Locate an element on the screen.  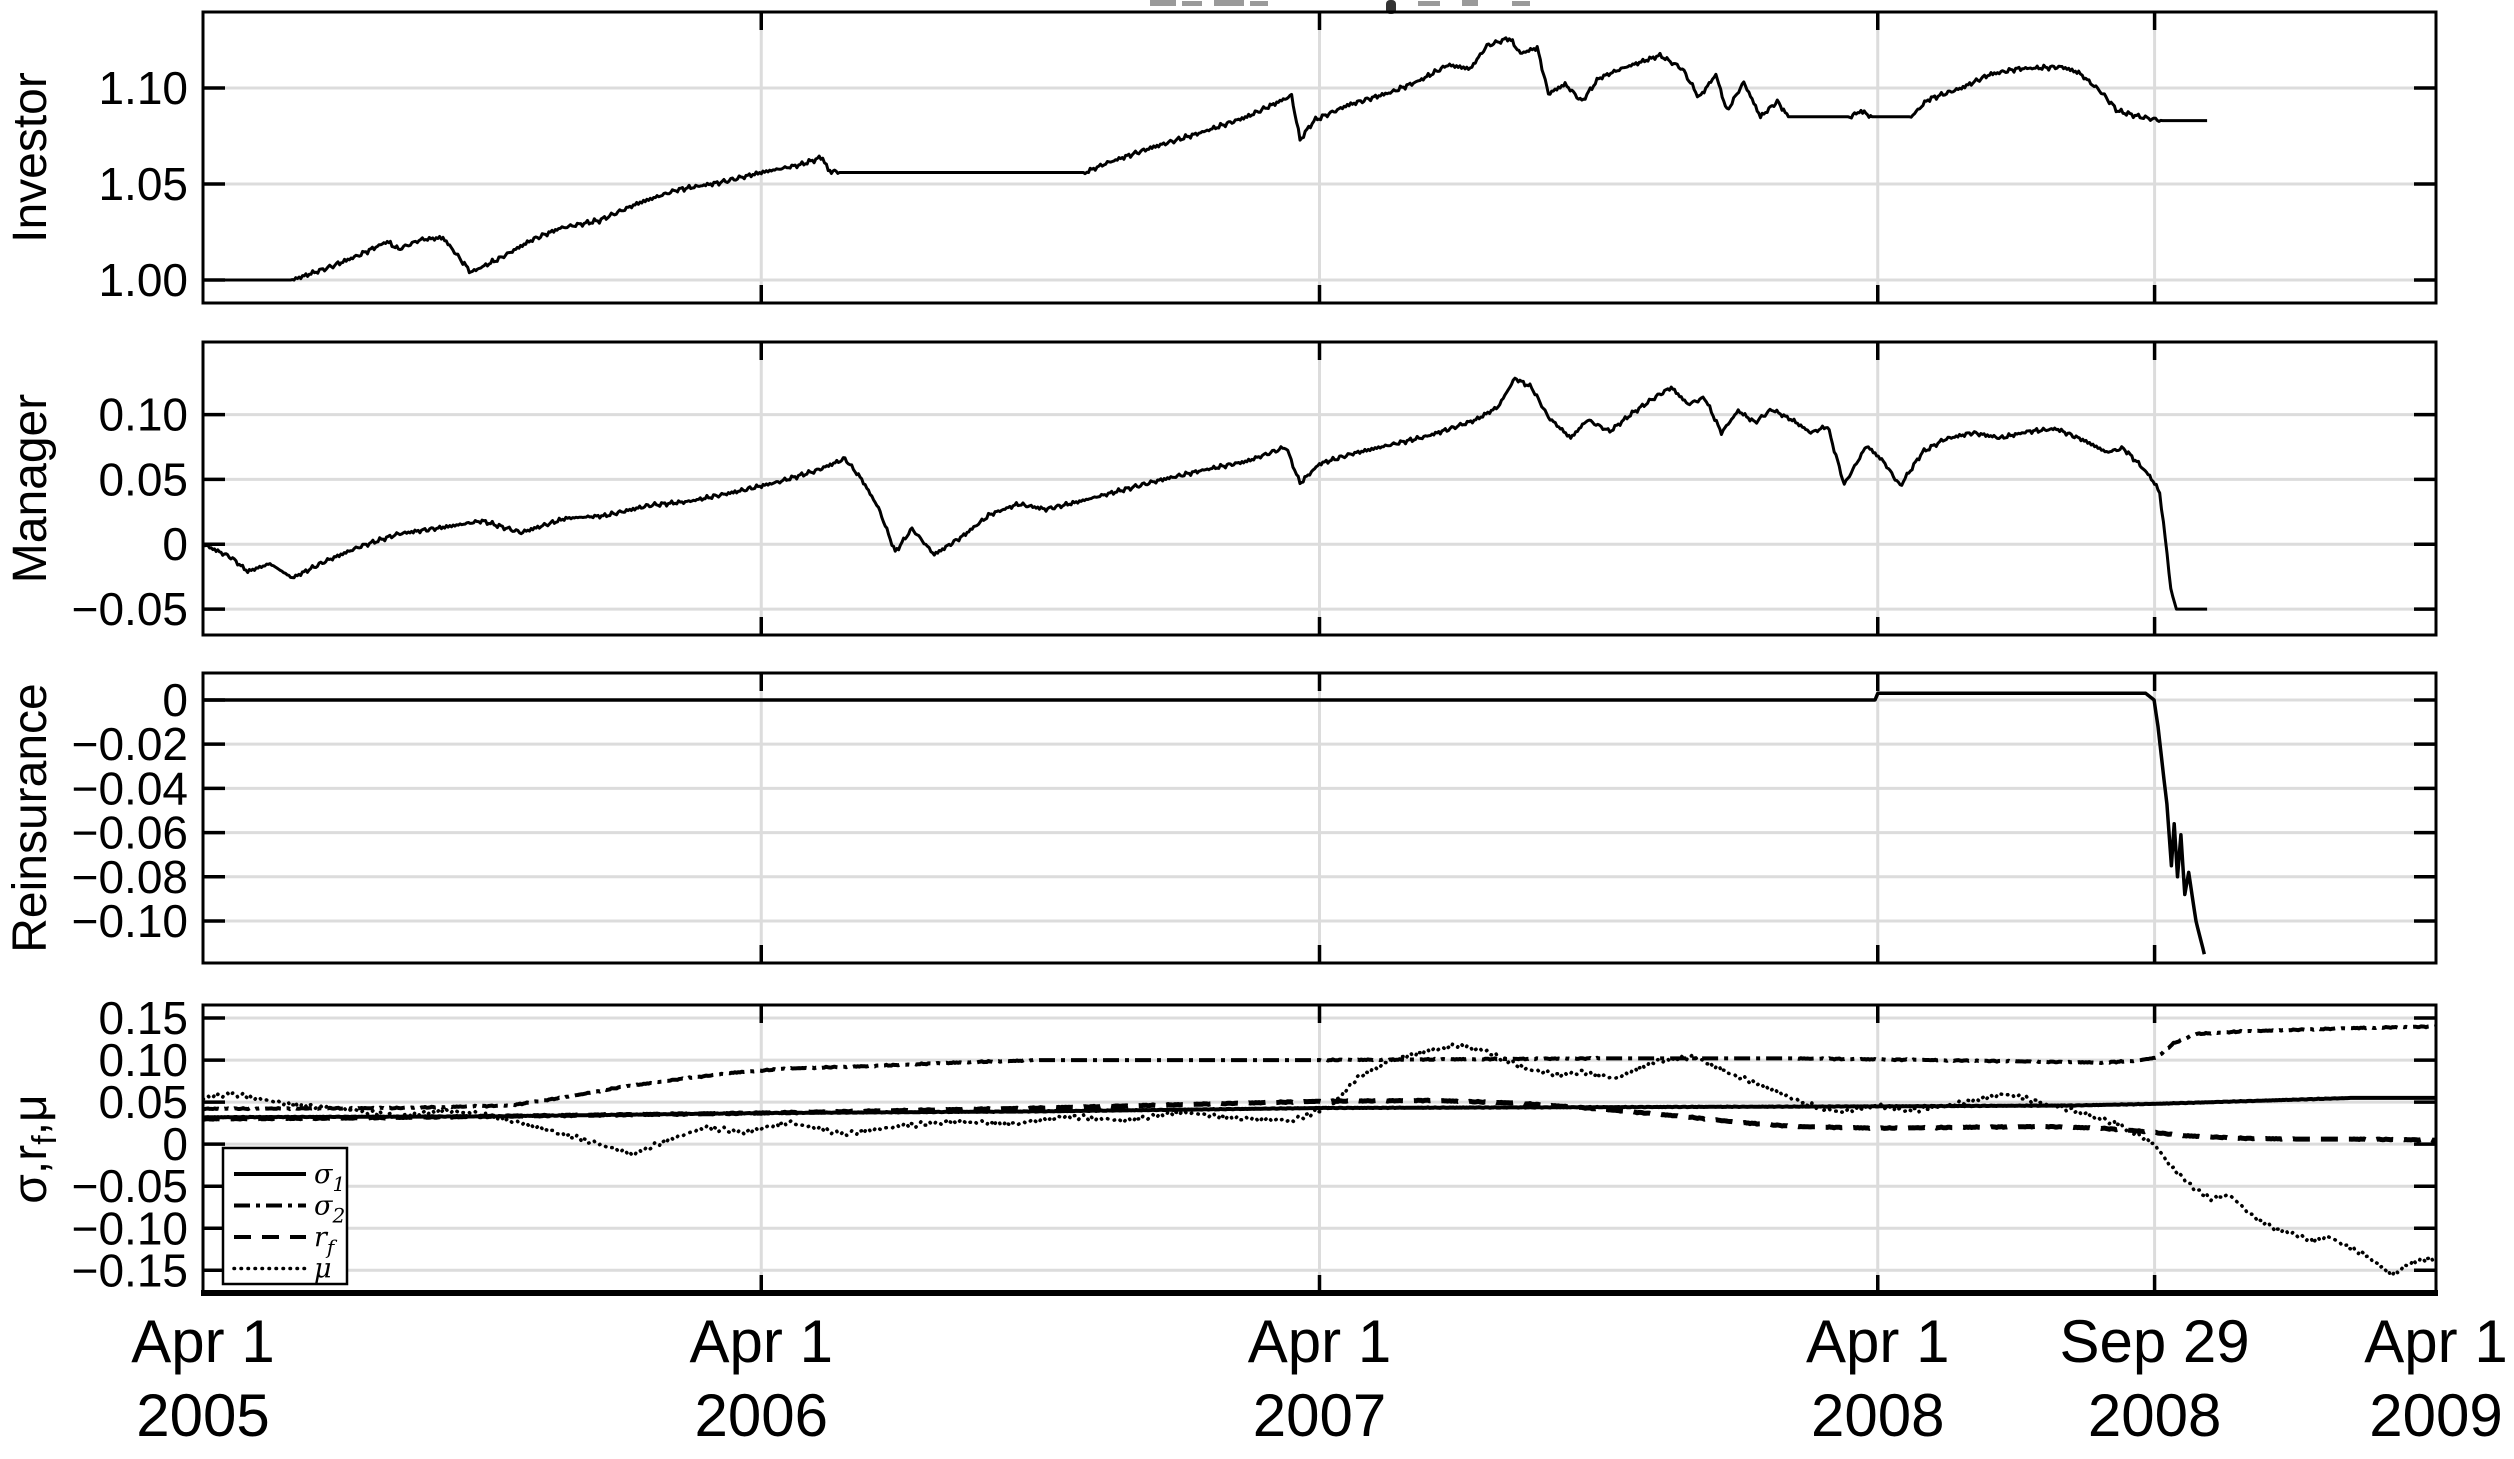
ytick-label-manager: 0 is located at coordinates (175, 544).